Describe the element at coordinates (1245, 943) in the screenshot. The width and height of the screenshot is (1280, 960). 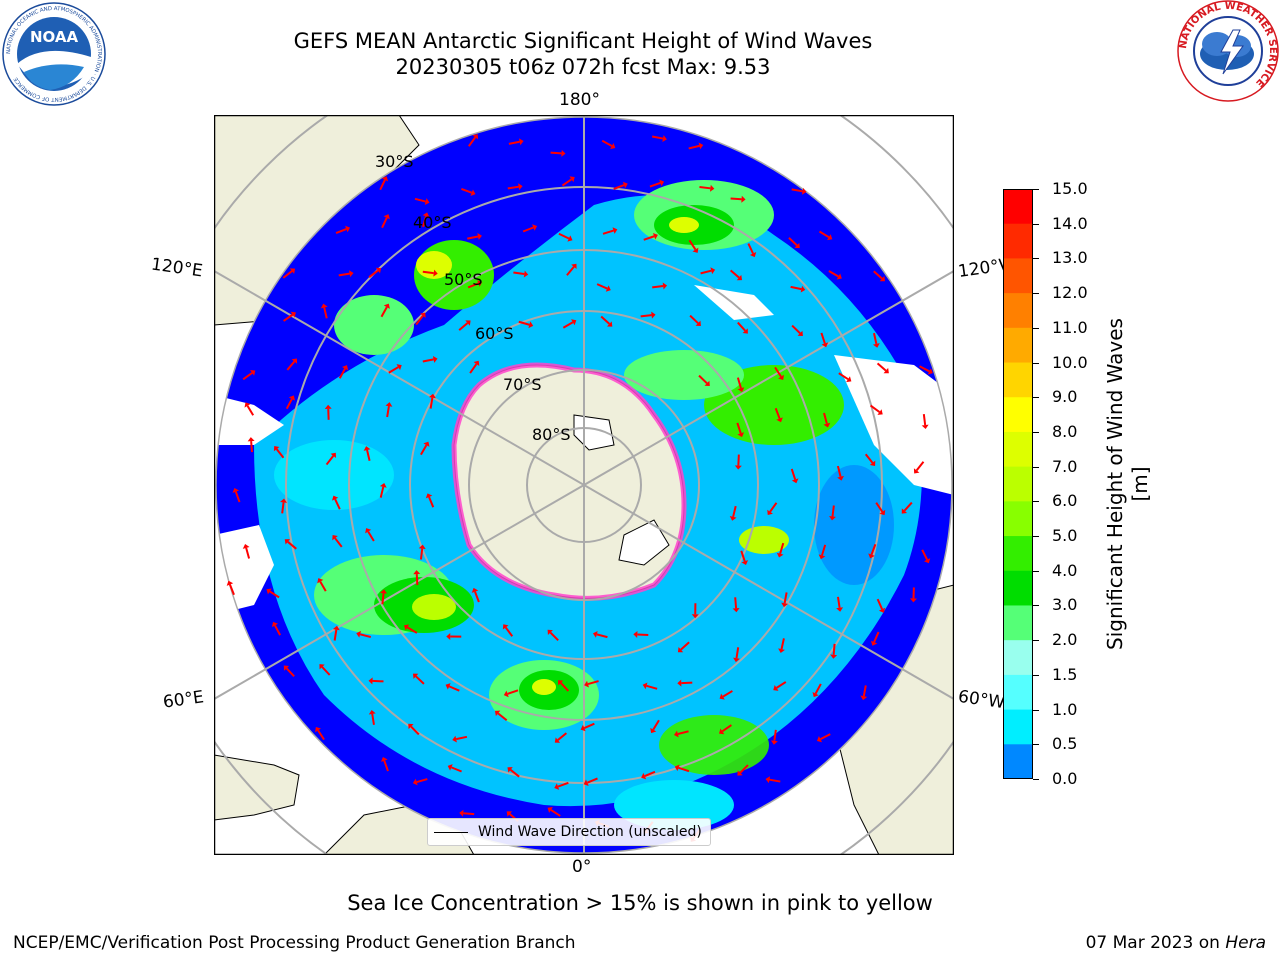
I see `footer-system: Hera` at that location.